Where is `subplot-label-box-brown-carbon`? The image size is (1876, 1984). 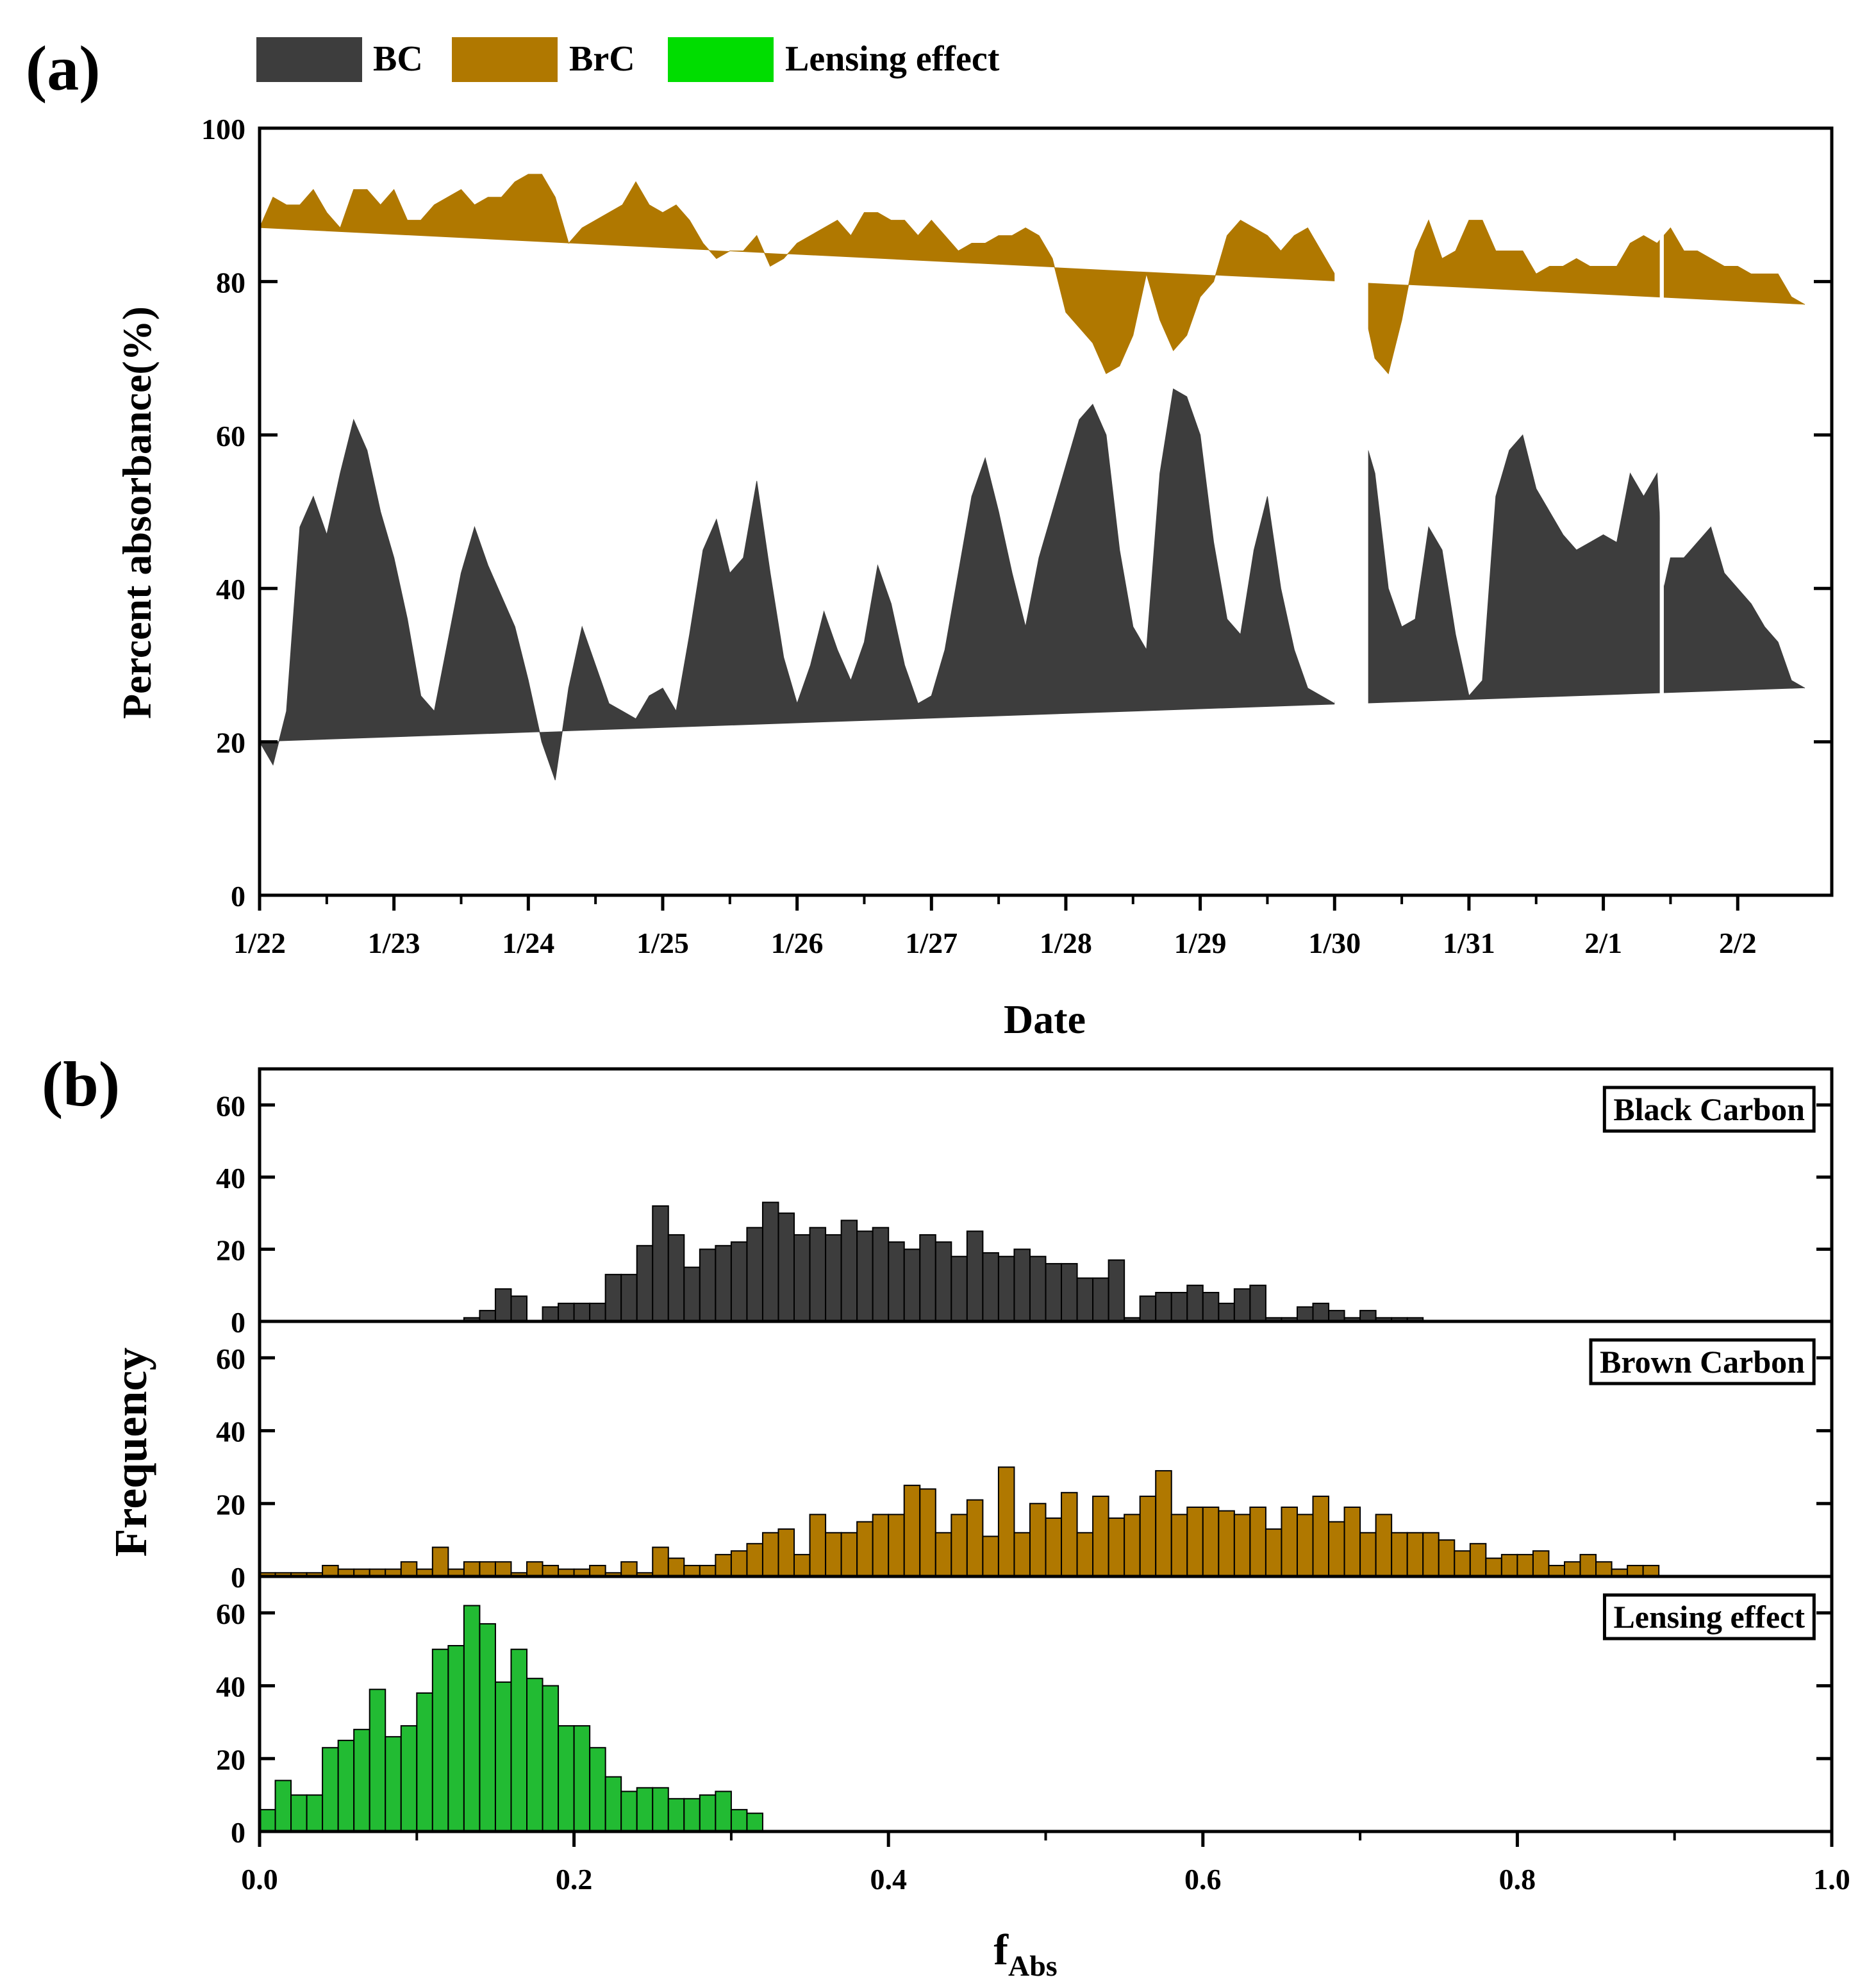
subplot-label-box-brown-carbon is located at coordinates (1702, 1361).